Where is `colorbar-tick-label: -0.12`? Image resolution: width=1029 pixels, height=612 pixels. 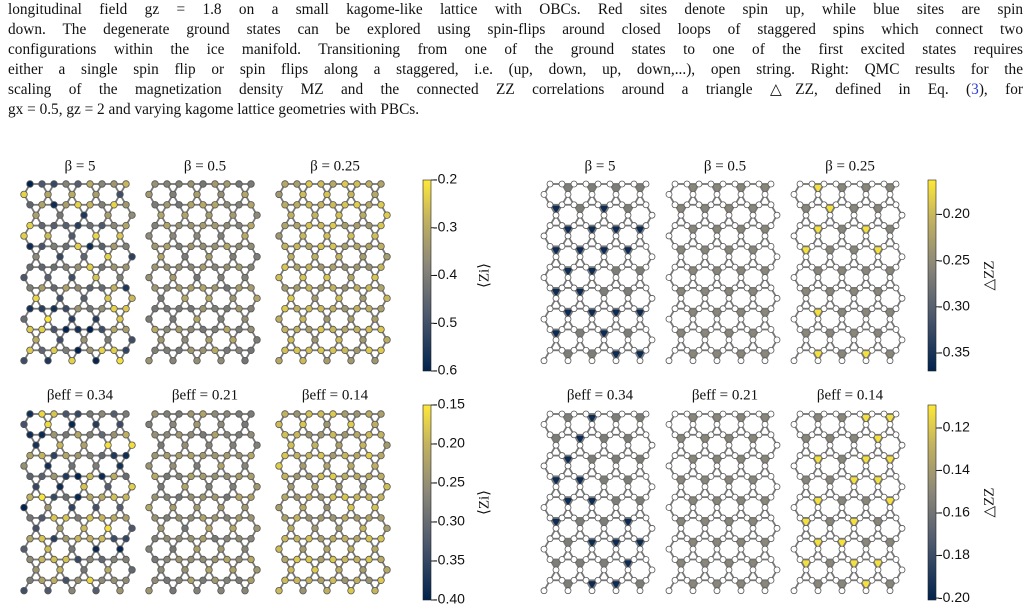 colorbar-tick-label: -0.12 is located at coordinates (954, 427).